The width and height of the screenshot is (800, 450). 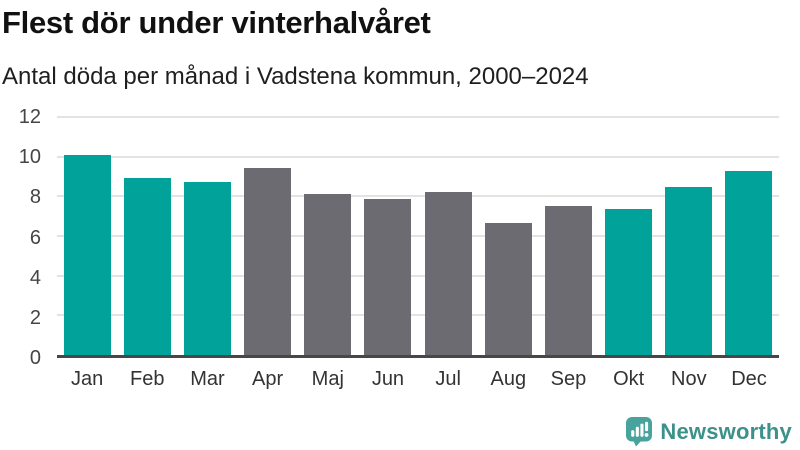 What do you see at coordinates (207, 379) in the screenshot?
I see `x-tick-label-mar: Mar` at bounding box center [207, 379].